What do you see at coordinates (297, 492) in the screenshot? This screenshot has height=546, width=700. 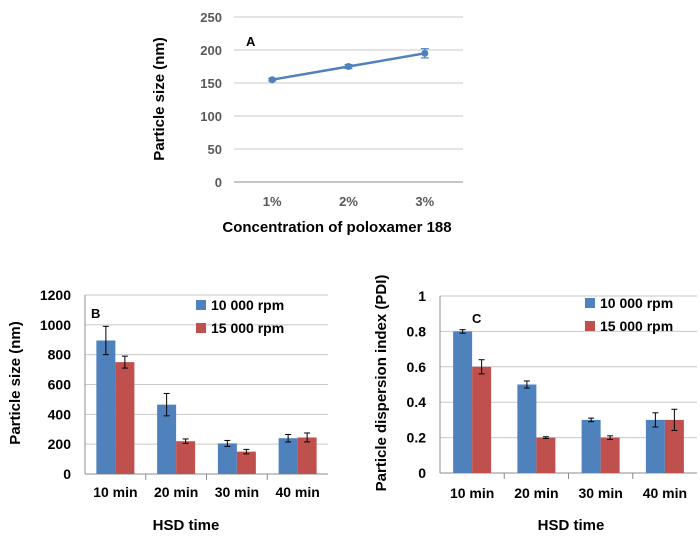 I see `panel-b-x-tick-label: 40 min` at bounding box center [297, 492].